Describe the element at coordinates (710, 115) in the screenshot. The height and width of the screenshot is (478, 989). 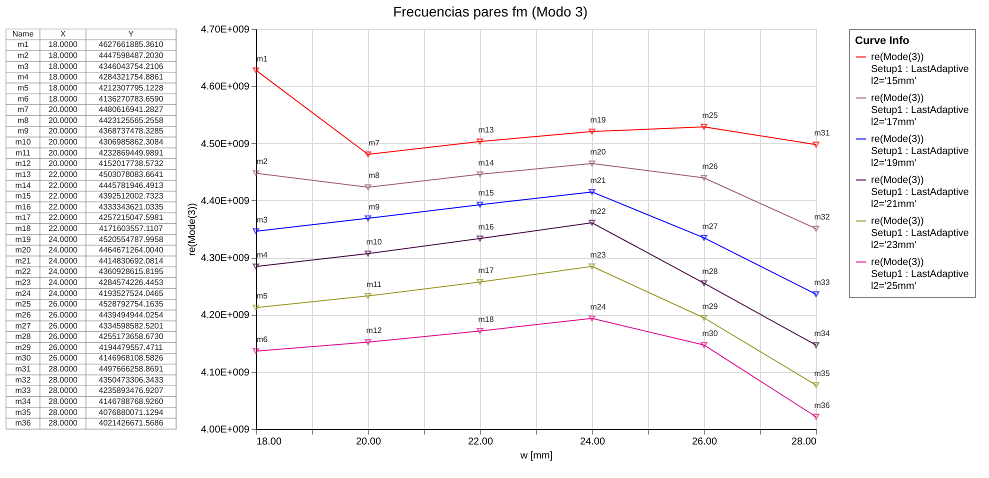
I see `annotation: m25` at that location.